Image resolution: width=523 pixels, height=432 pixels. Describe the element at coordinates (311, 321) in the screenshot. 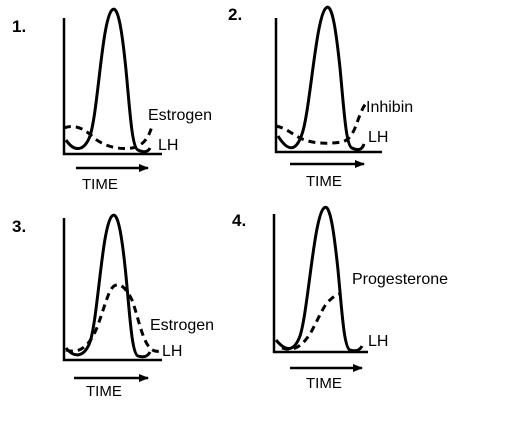

I see `progesterone-curve` at that location.